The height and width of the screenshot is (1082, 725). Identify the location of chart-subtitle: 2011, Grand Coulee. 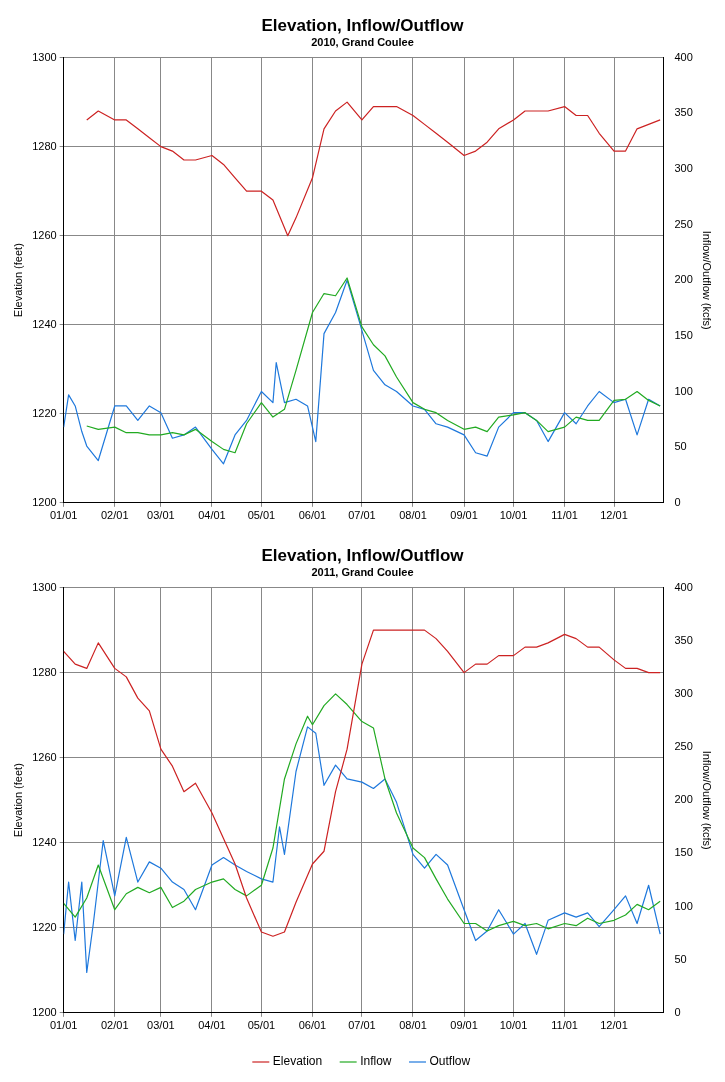
(362, 572).